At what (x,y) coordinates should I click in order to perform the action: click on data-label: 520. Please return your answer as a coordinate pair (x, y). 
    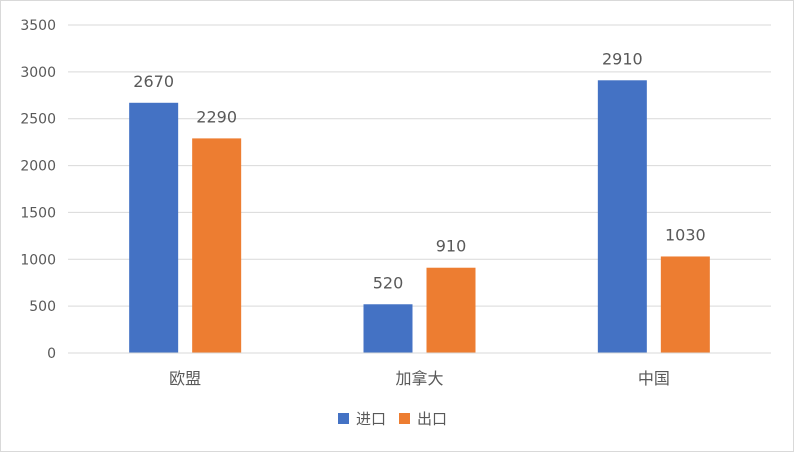
    Looking at the image, I should click on (388, 282).